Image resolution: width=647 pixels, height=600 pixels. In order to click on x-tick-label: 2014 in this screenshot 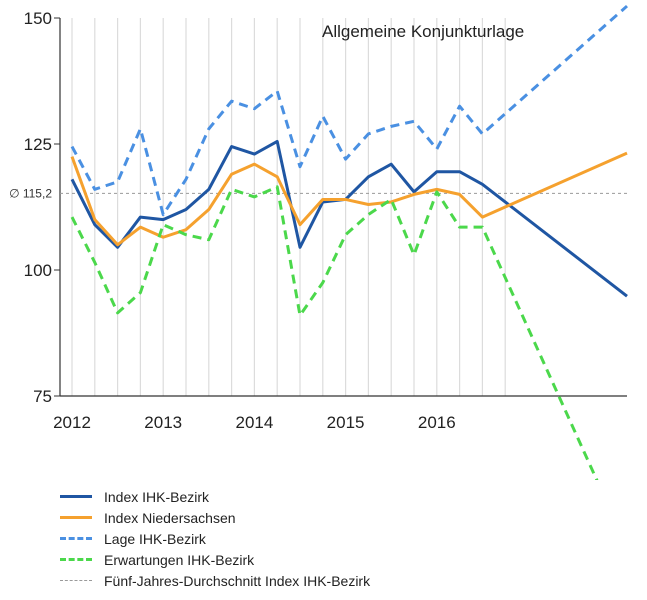, I will do `click(254, 422)`.